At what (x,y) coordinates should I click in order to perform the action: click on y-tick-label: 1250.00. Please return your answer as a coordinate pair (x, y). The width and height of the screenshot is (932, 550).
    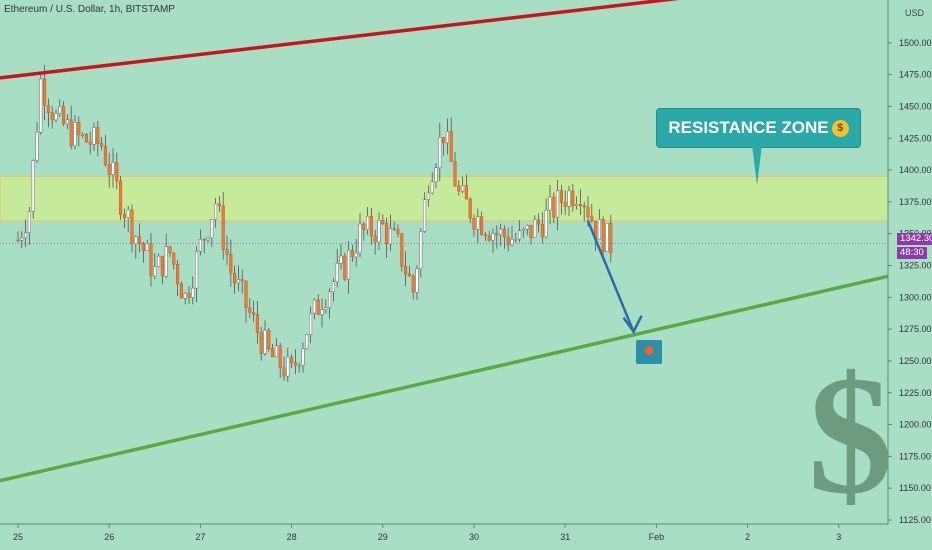
    Looking at the image, I should click on (915, 361).